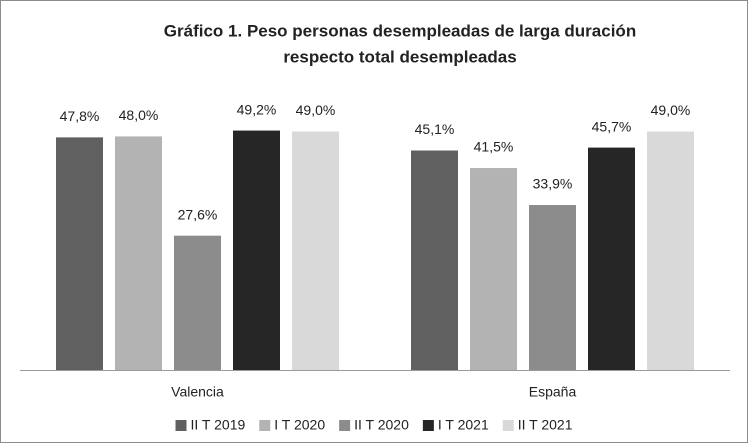  What do you see at coordinates (198, 214) in the screenshot?
I see `data-label: 27,6%` at bounding box center [198, 214].